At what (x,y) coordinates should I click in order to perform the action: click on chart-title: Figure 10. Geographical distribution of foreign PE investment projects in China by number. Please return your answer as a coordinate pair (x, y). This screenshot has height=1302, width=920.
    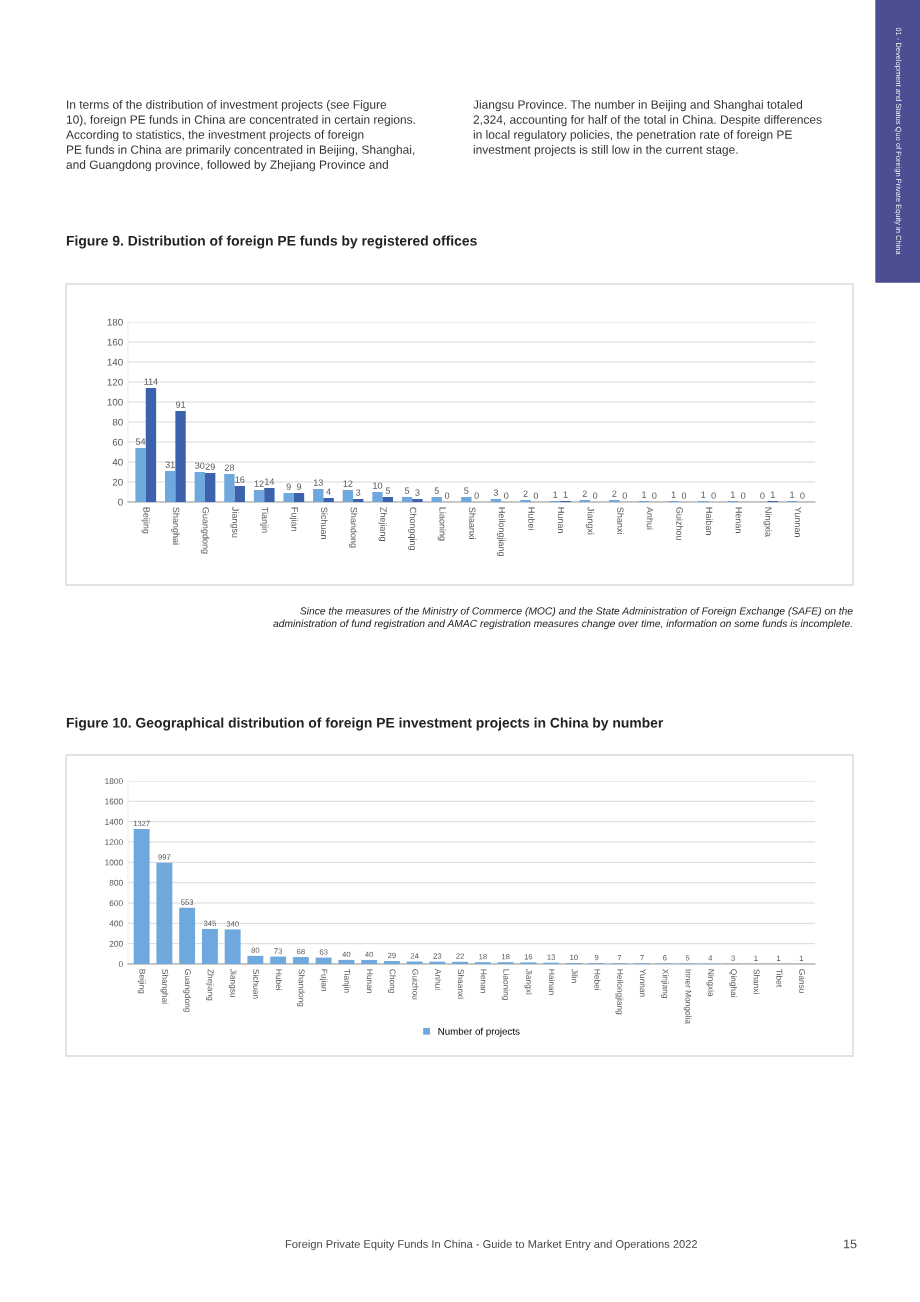
    Looking at the image, I should click on (365, 724).